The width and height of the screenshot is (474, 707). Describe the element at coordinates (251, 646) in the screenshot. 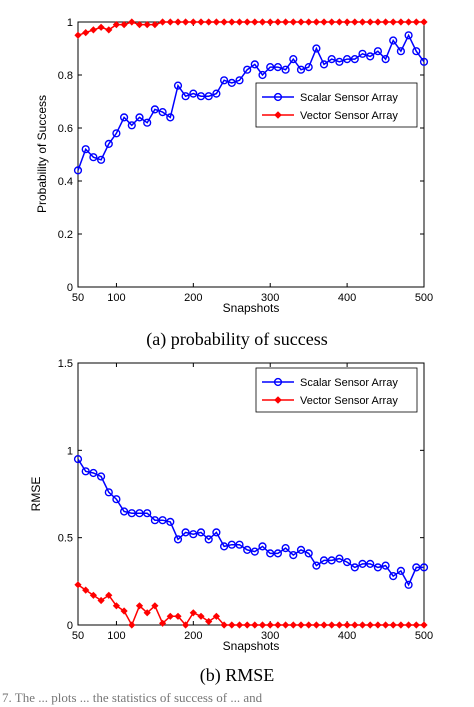

I see `x-axis-label: Snapshots` at that location.